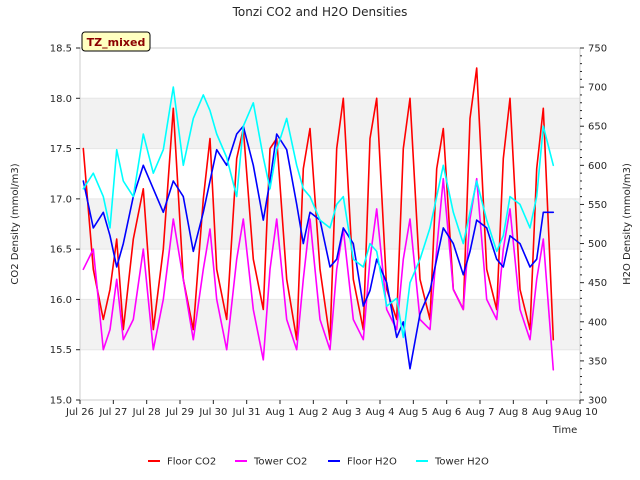  I want to click on x-tick-label: Aug 7, so click(479, 412).